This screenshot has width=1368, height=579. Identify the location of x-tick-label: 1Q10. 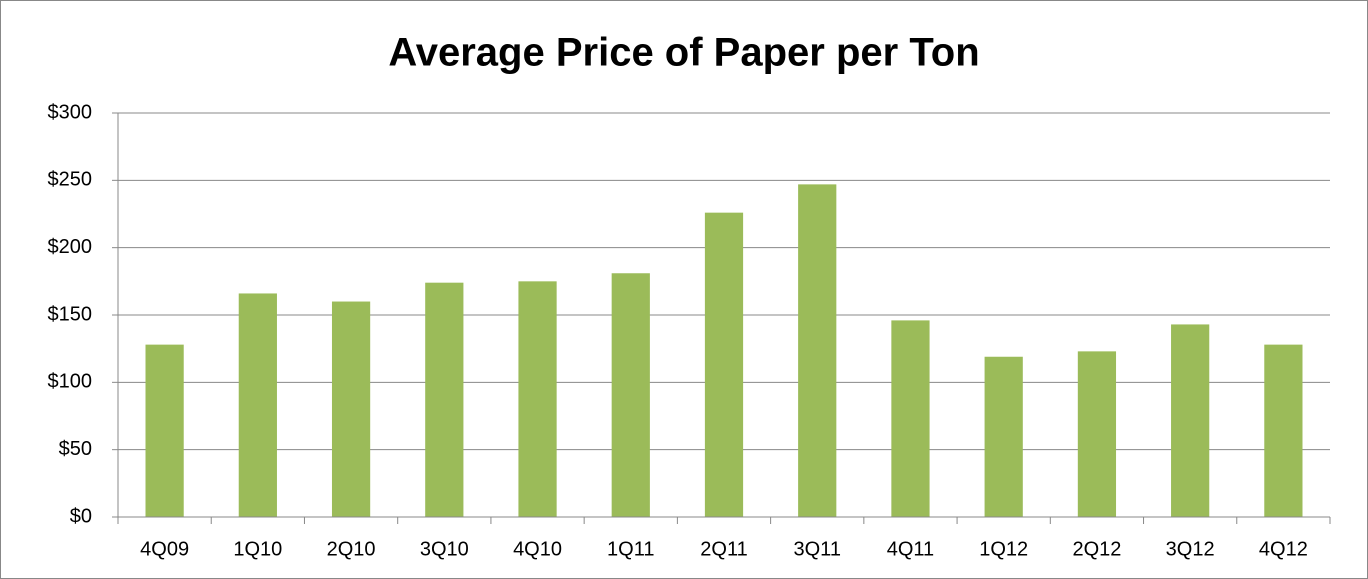
(257, 549).